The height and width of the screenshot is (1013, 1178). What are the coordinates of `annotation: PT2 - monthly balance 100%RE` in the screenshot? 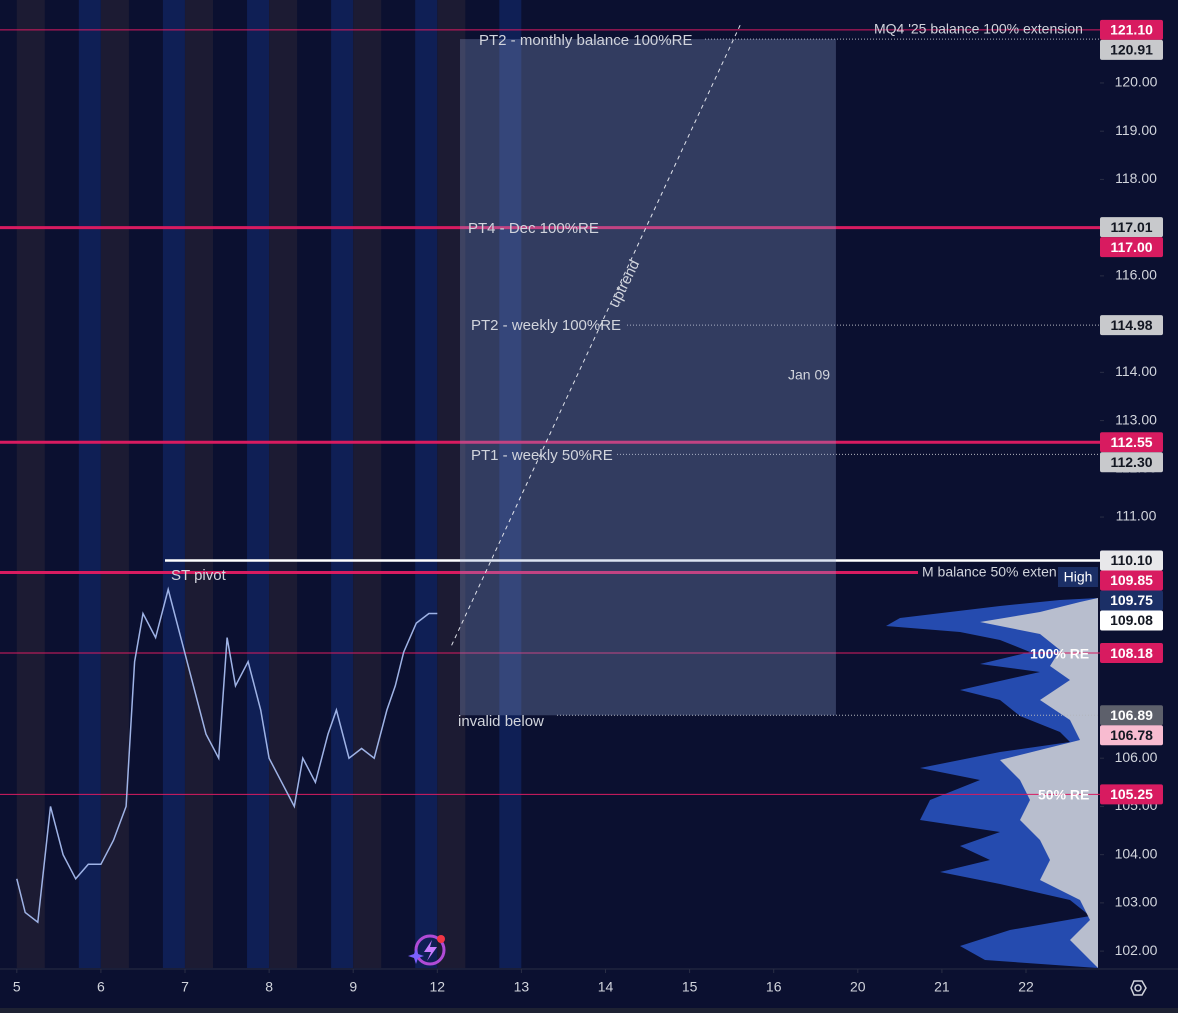 It's located at (585, 40).